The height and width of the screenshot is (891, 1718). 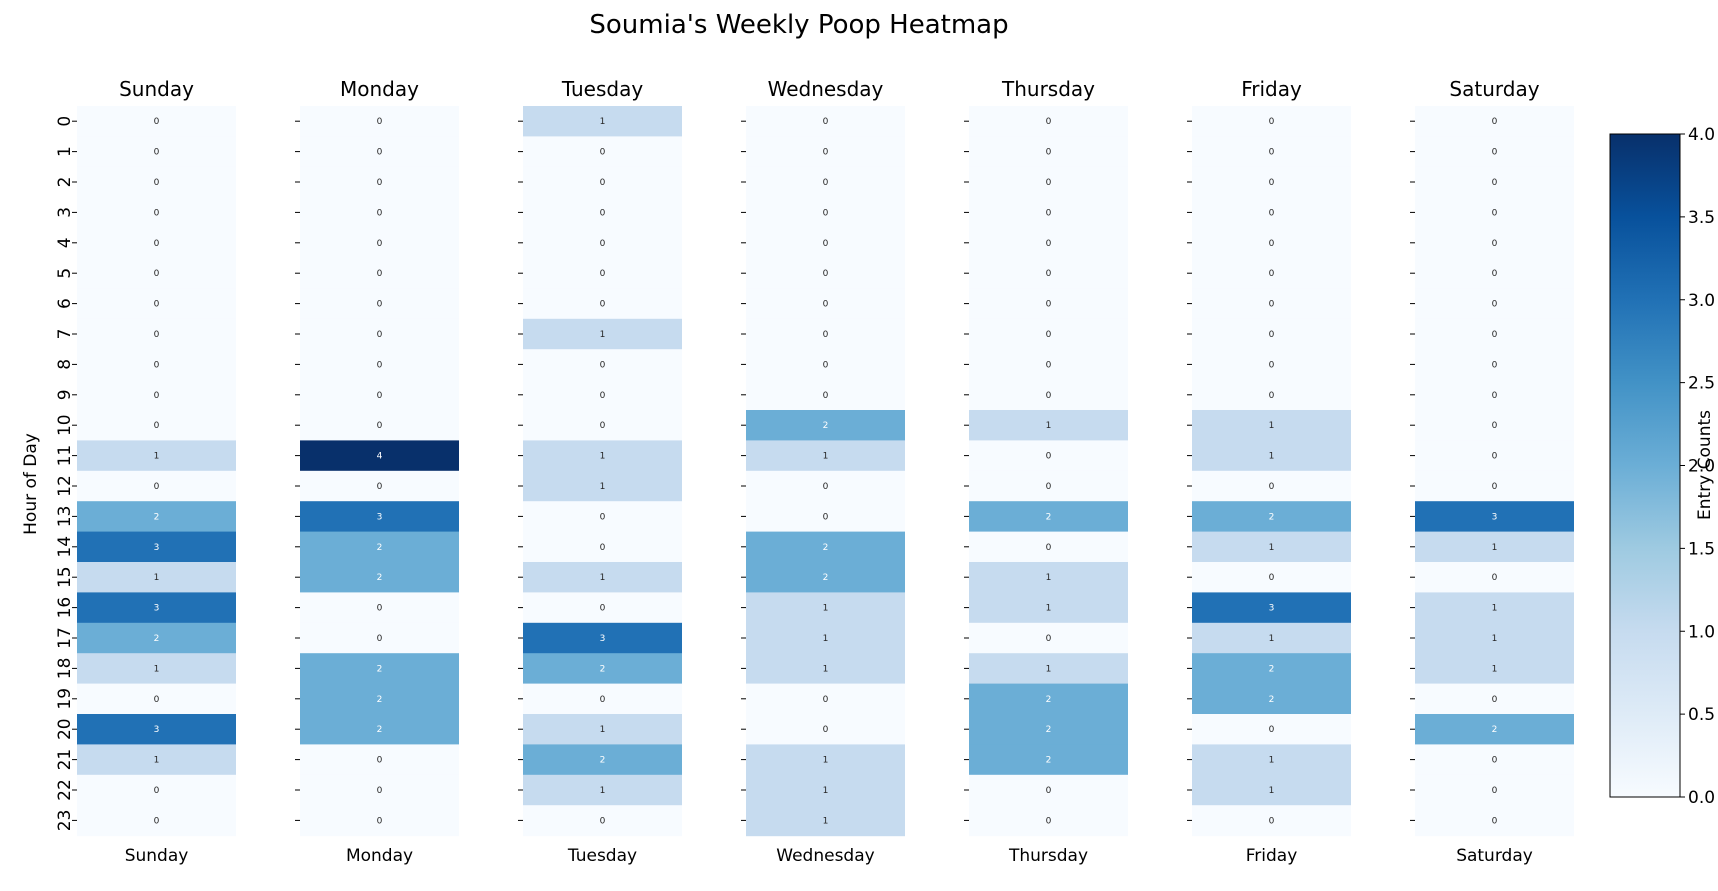 What do you see at coordinates (1705, 465) in the screenshot?
I see `colorbar-label: Entry Counts` at bounding box center [1705, 465].